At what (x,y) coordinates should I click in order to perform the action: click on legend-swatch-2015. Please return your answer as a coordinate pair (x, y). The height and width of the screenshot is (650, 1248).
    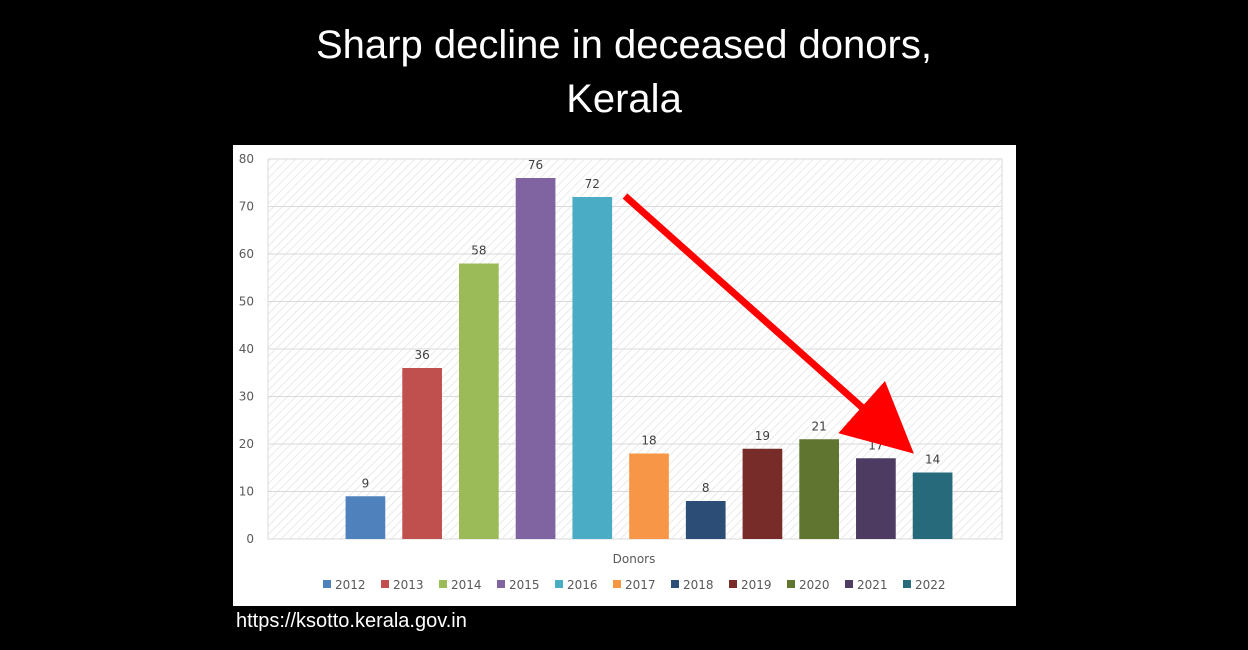
    Looking at the image, I should click on (501, 584).